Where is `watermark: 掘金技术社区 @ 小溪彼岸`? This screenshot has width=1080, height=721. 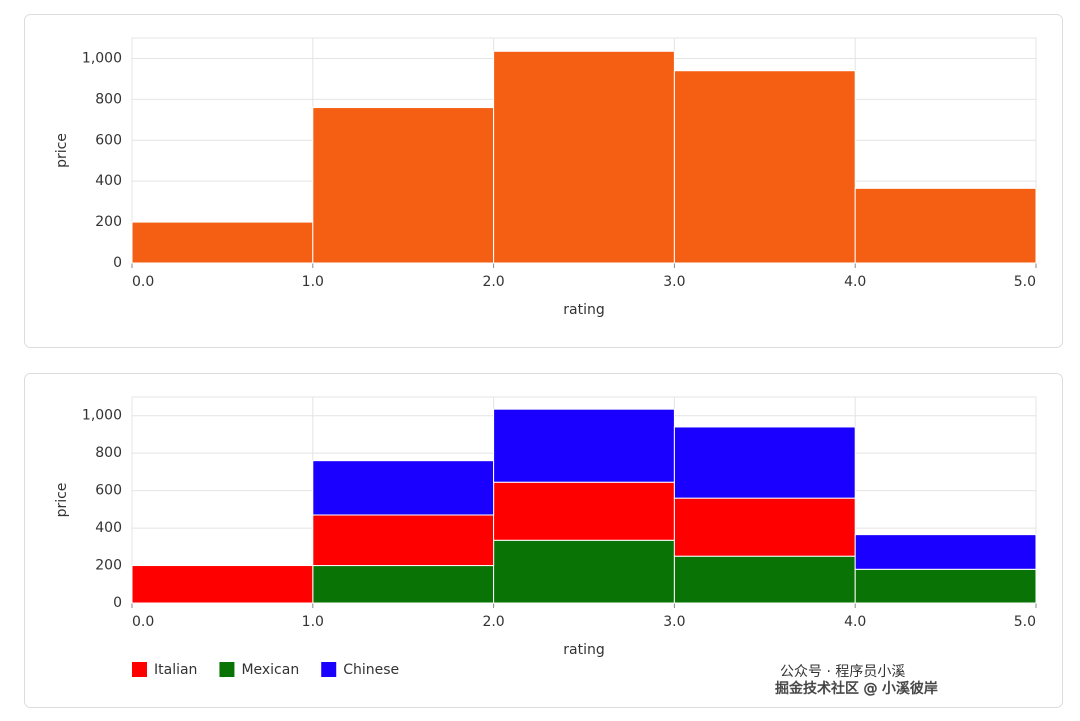
watermark: 掘金技术社区 @ 小溪彼岸 is located at coordinates (856, 689).